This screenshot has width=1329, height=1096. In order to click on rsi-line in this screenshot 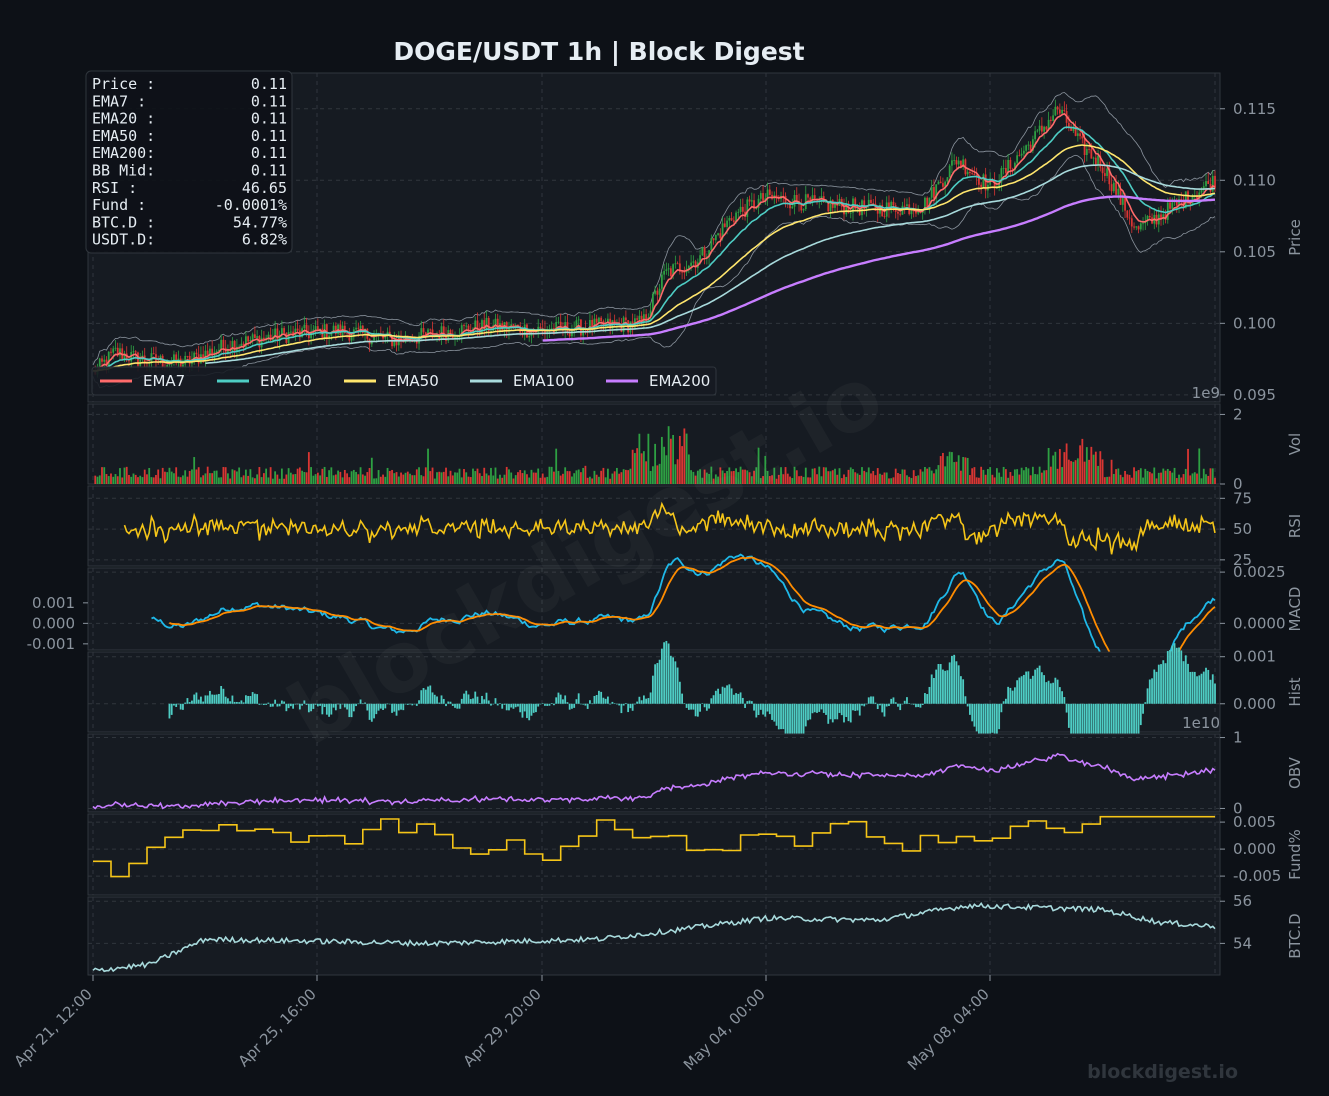, I will do `click(669, 528)`.